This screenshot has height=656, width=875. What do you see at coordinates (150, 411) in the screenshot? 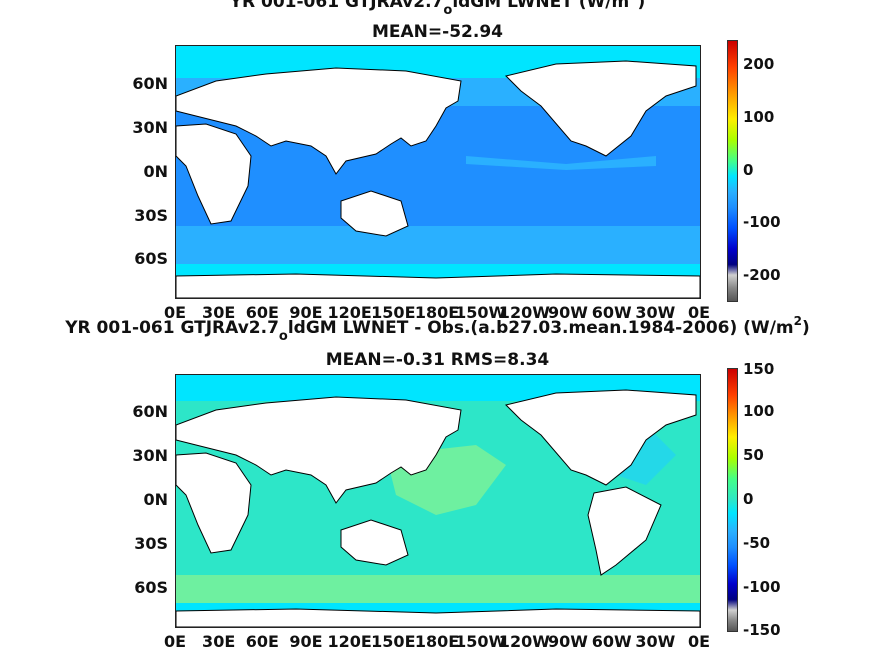
I see `panel-2-lat-label-60n: 60N` at bounding box center [150, 411].